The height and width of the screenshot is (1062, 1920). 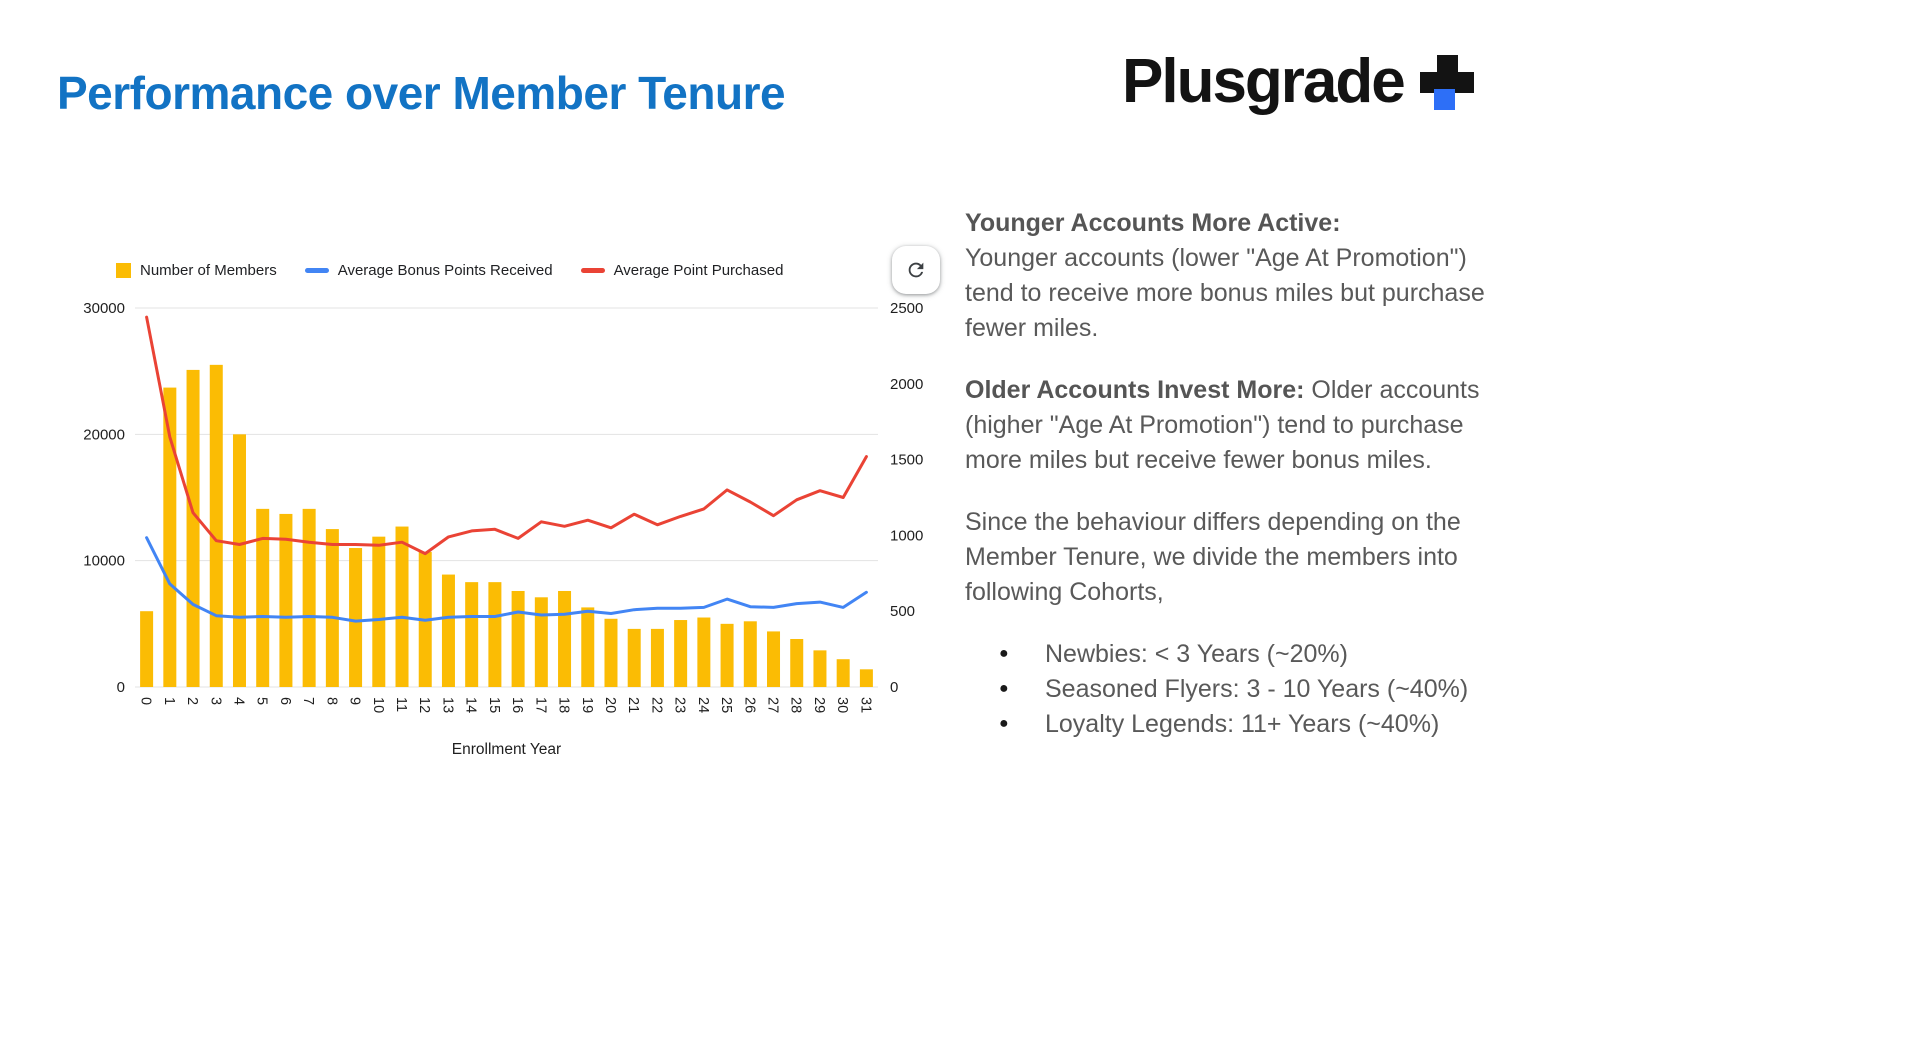 I want to click on svg-text: 6, so click(x=285, y=701).